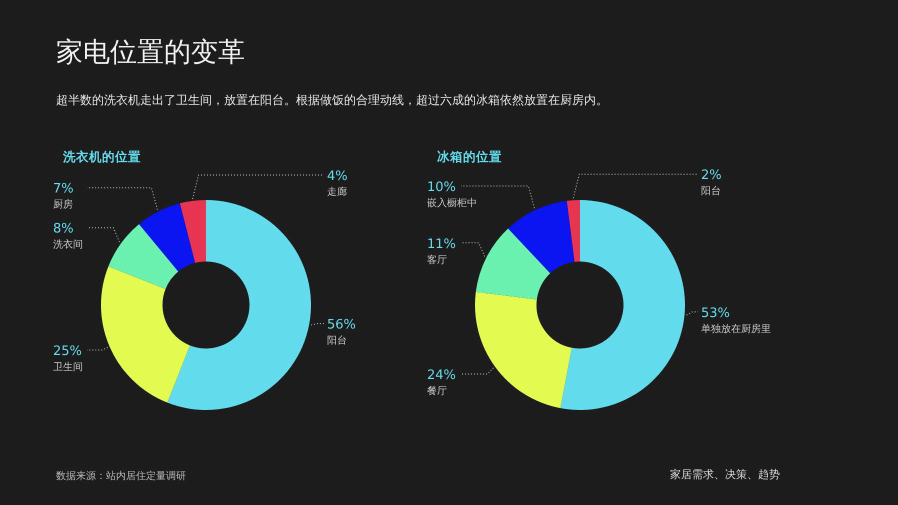 This screenshot has width=898, height=505. What do you see at coordinates (337, 192) in the screenshot?
I see `slice-label: 走廊` at bounding box center [337, 192].